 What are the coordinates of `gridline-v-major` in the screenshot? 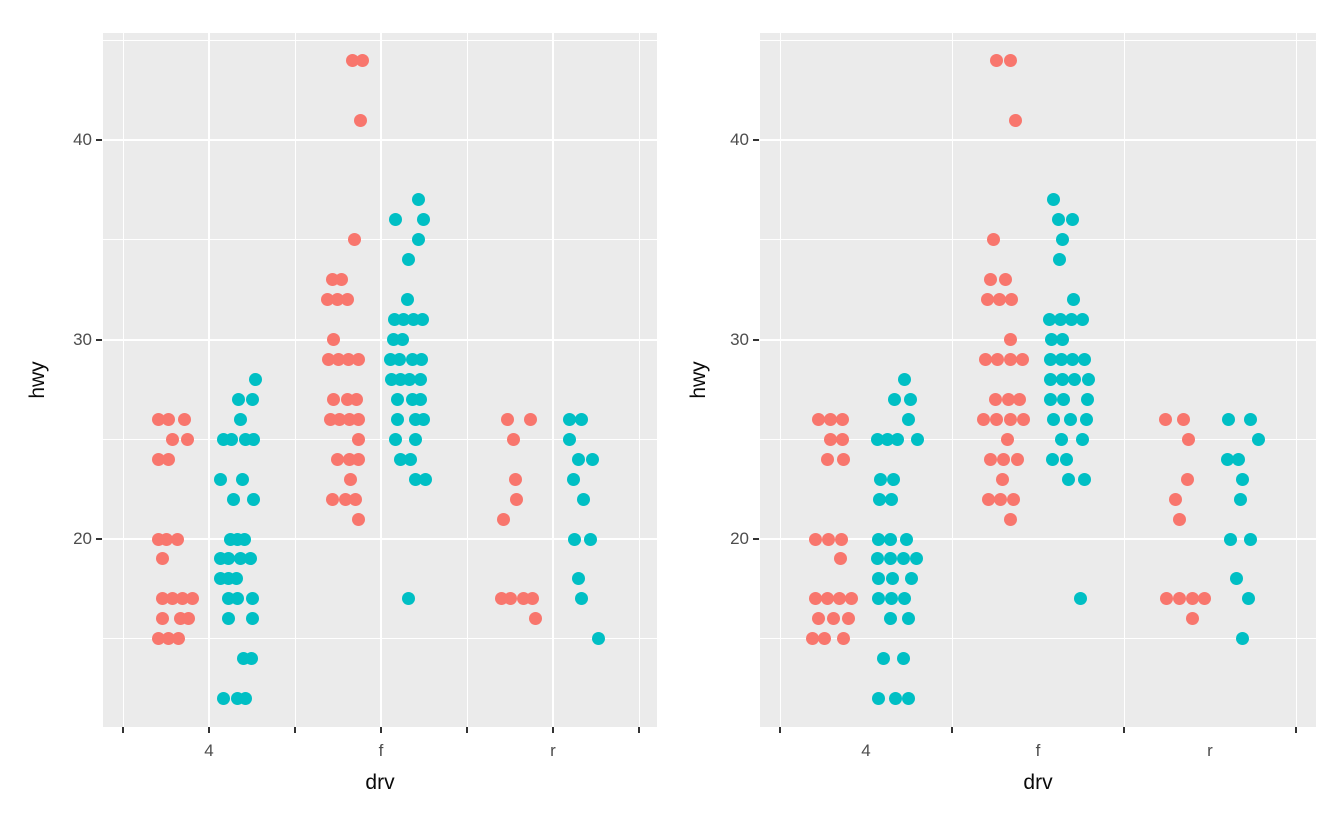 It's located at (381, 380).